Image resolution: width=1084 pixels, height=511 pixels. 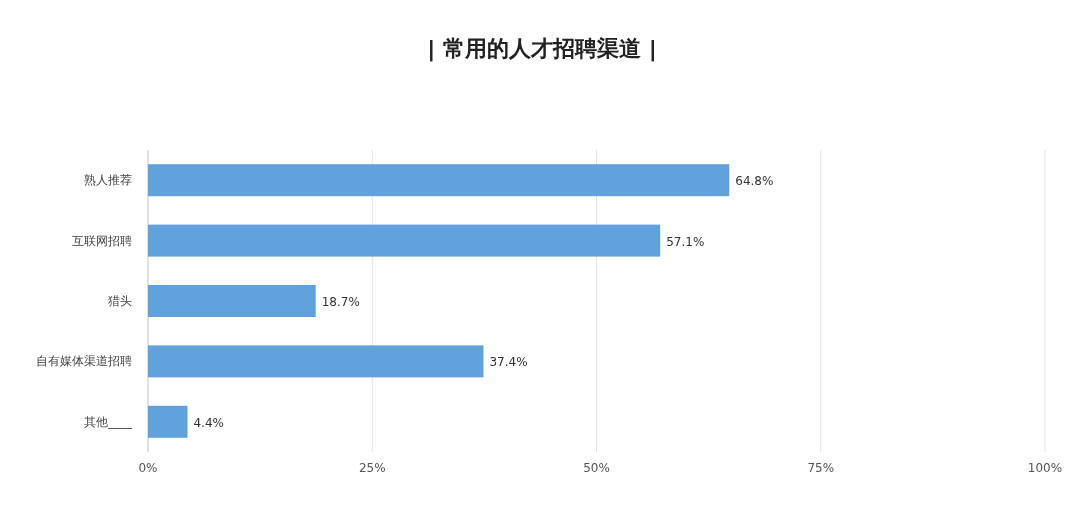 I want to click on data-label: 64.8%, so click(x=754, y=181).